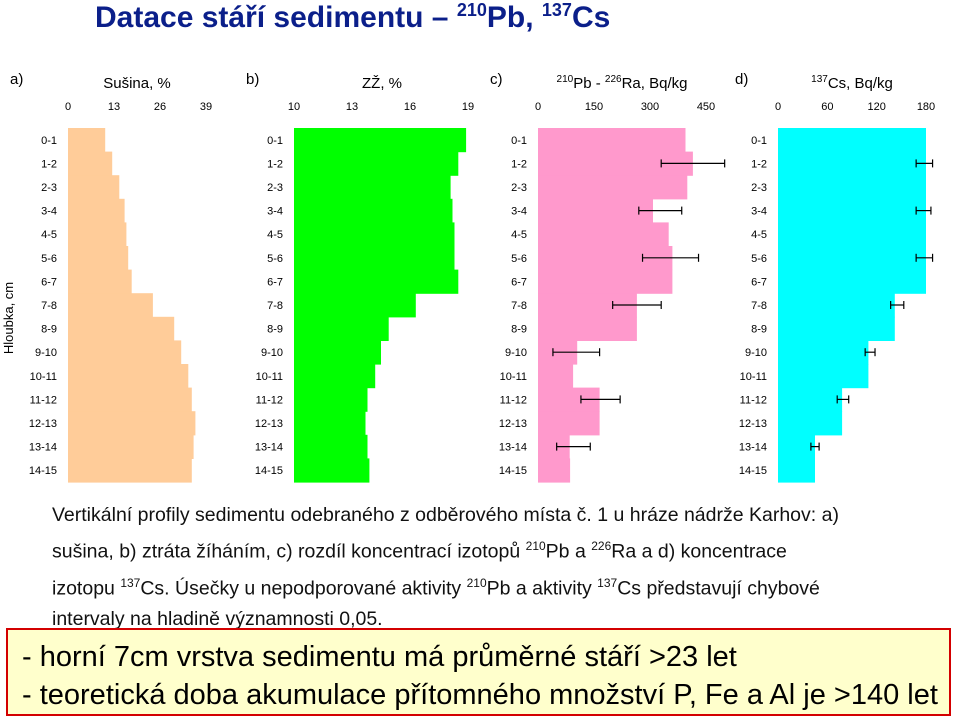  What do you see at coordinates (294, 107) in the screenshot?
I see `tick-label: 10` at bounding box center [294, 107].